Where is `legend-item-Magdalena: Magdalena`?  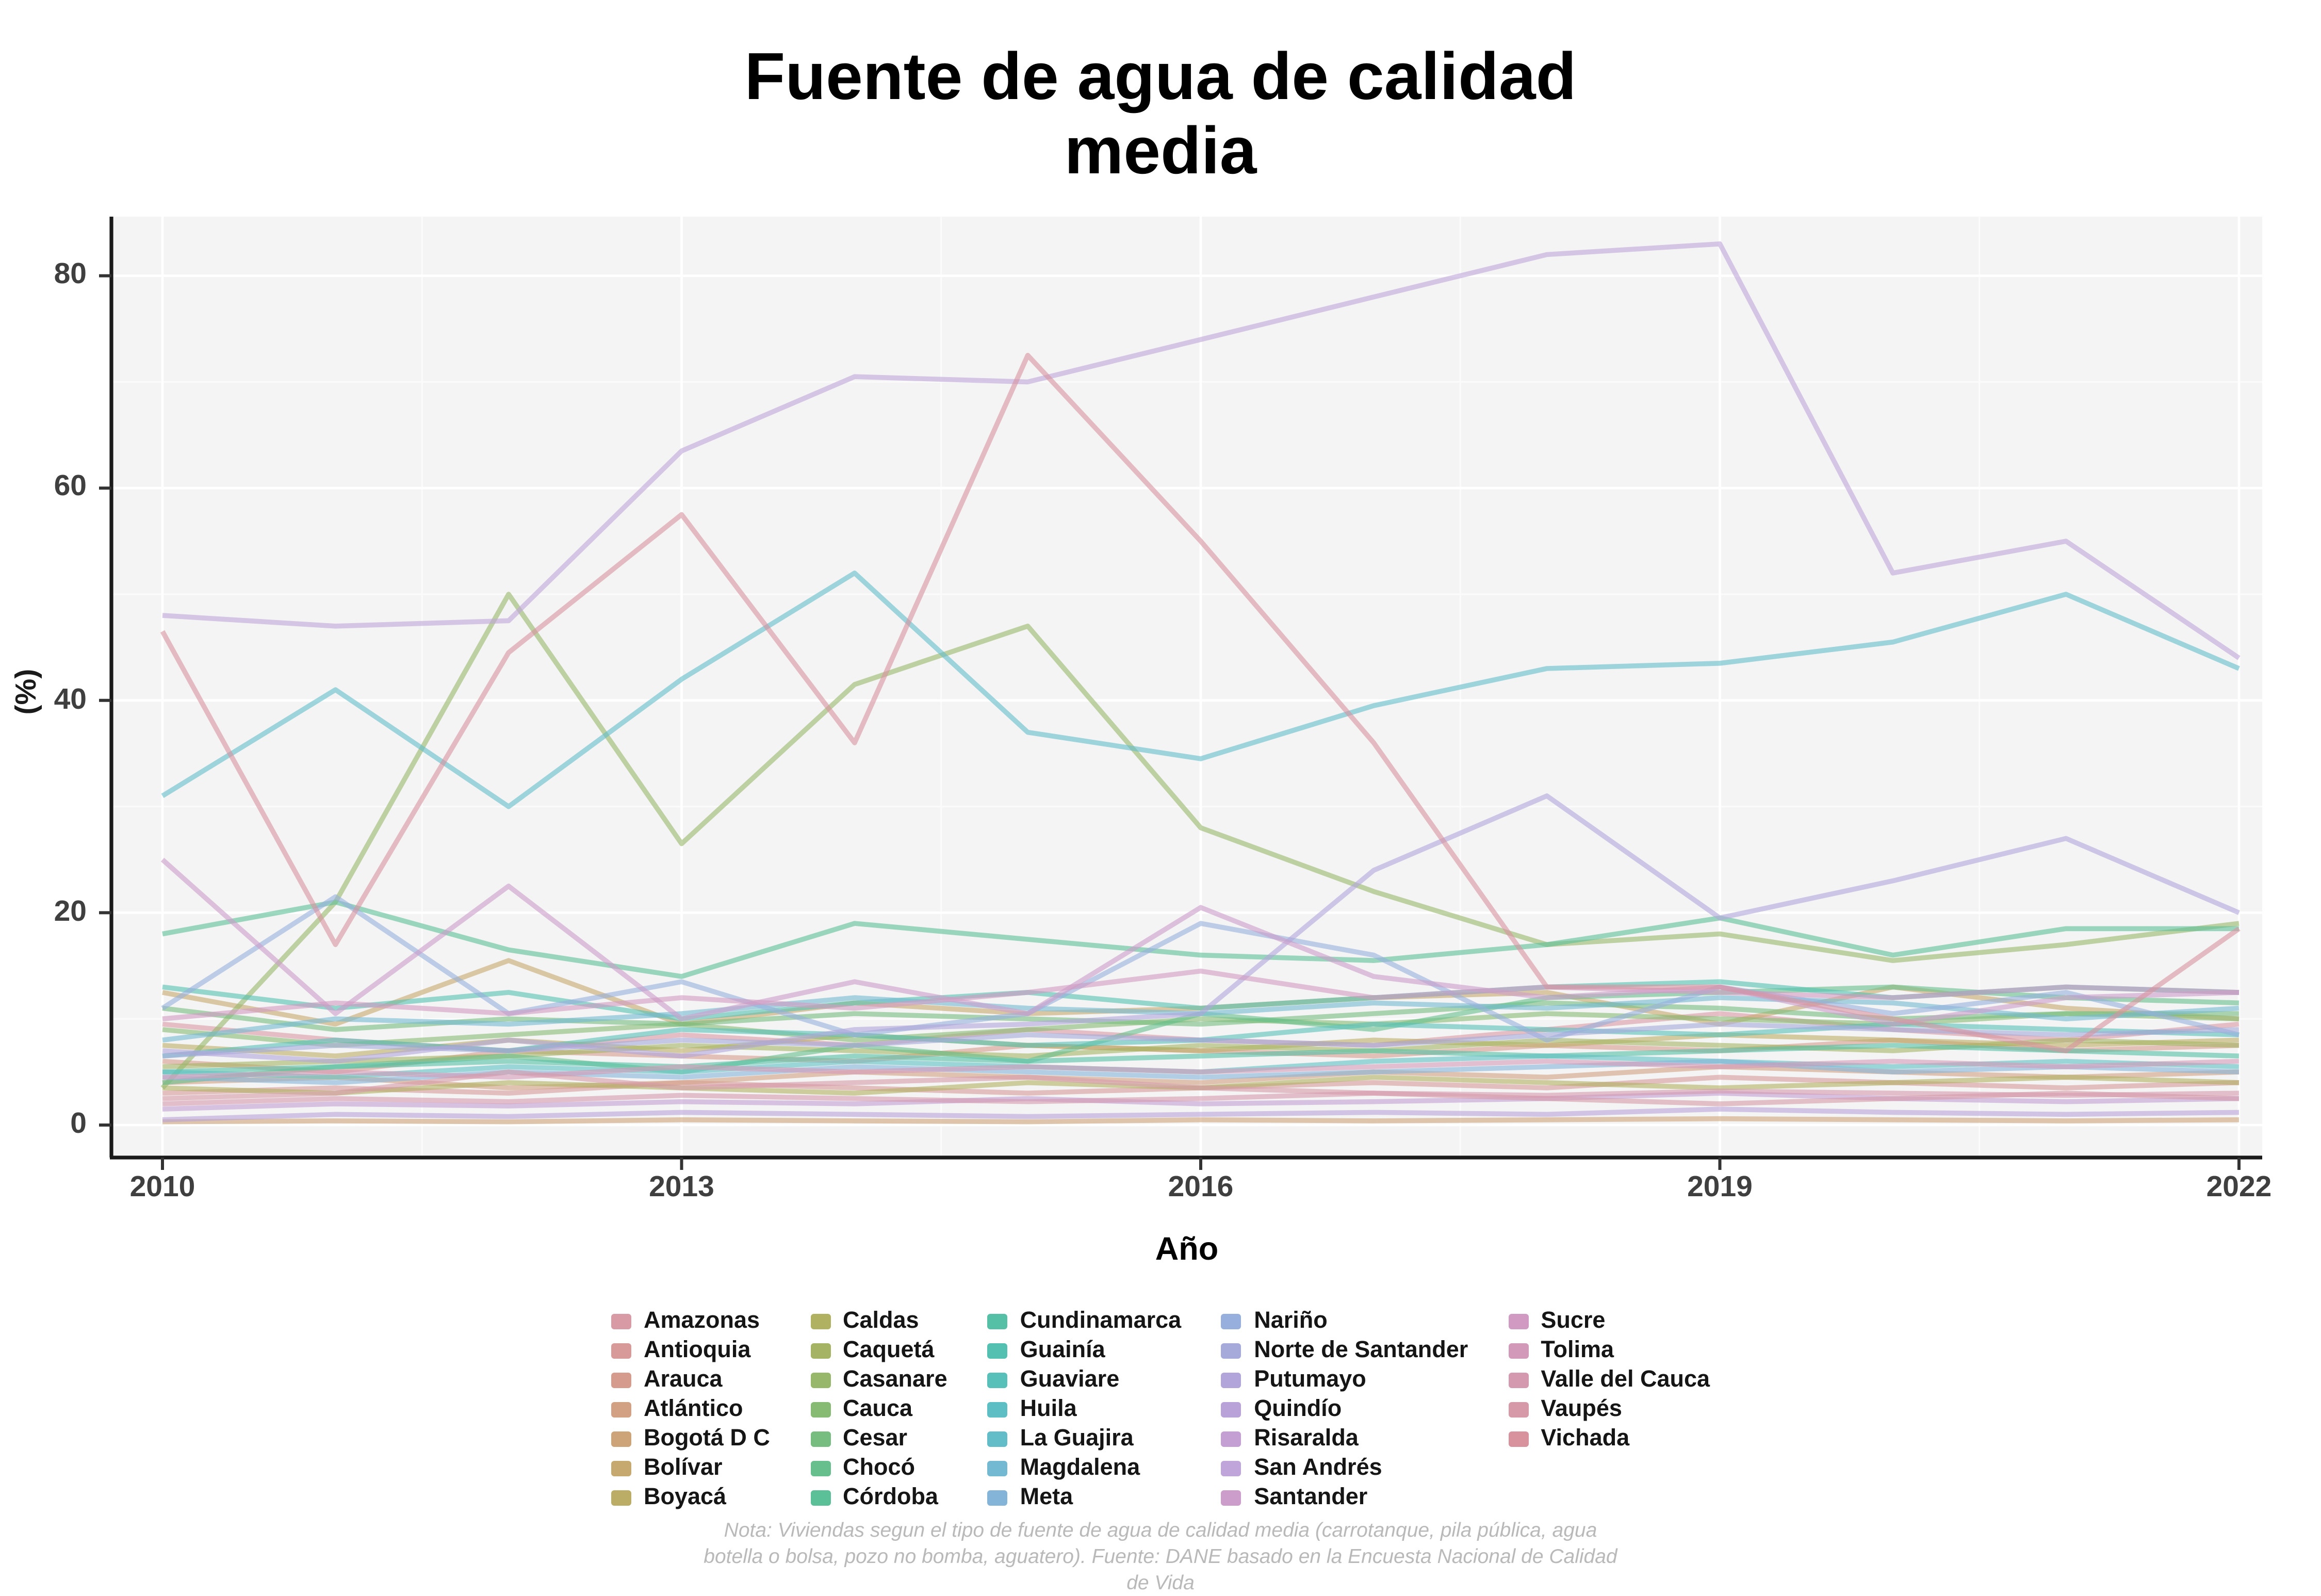
legend-item-Magdalena: Magdalena is located at coordinates (1084, 1468).